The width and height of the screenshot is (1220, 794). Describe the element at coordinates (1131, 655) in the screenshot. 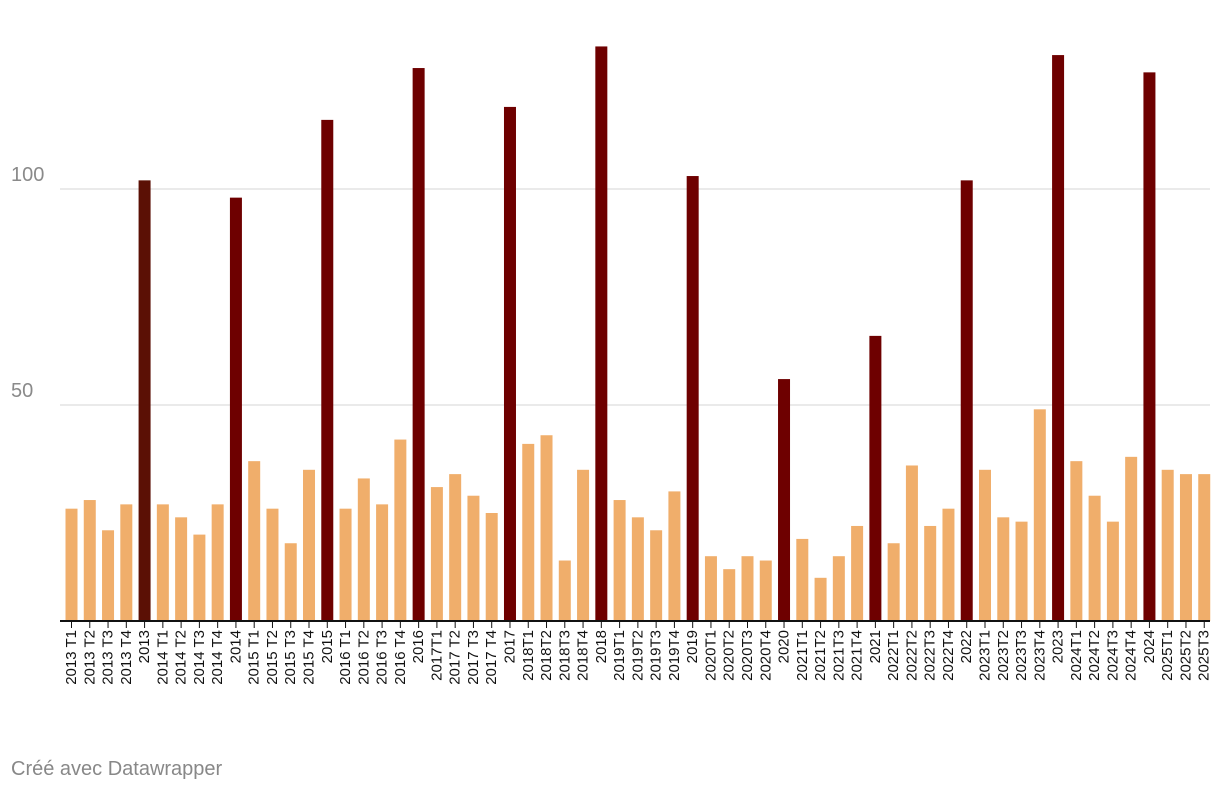

I see `x-tick-label: 2024T4` at that location.